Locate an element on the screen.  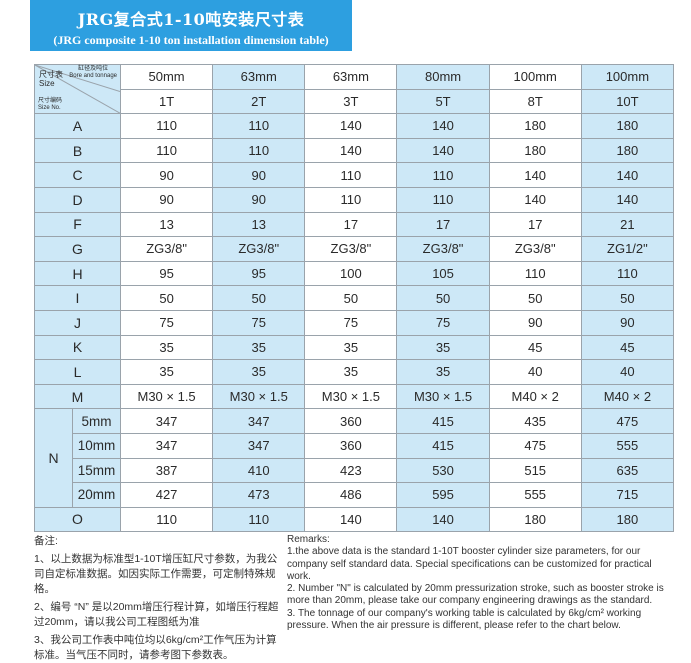
row-label: N is located at coordinates (53, 458).